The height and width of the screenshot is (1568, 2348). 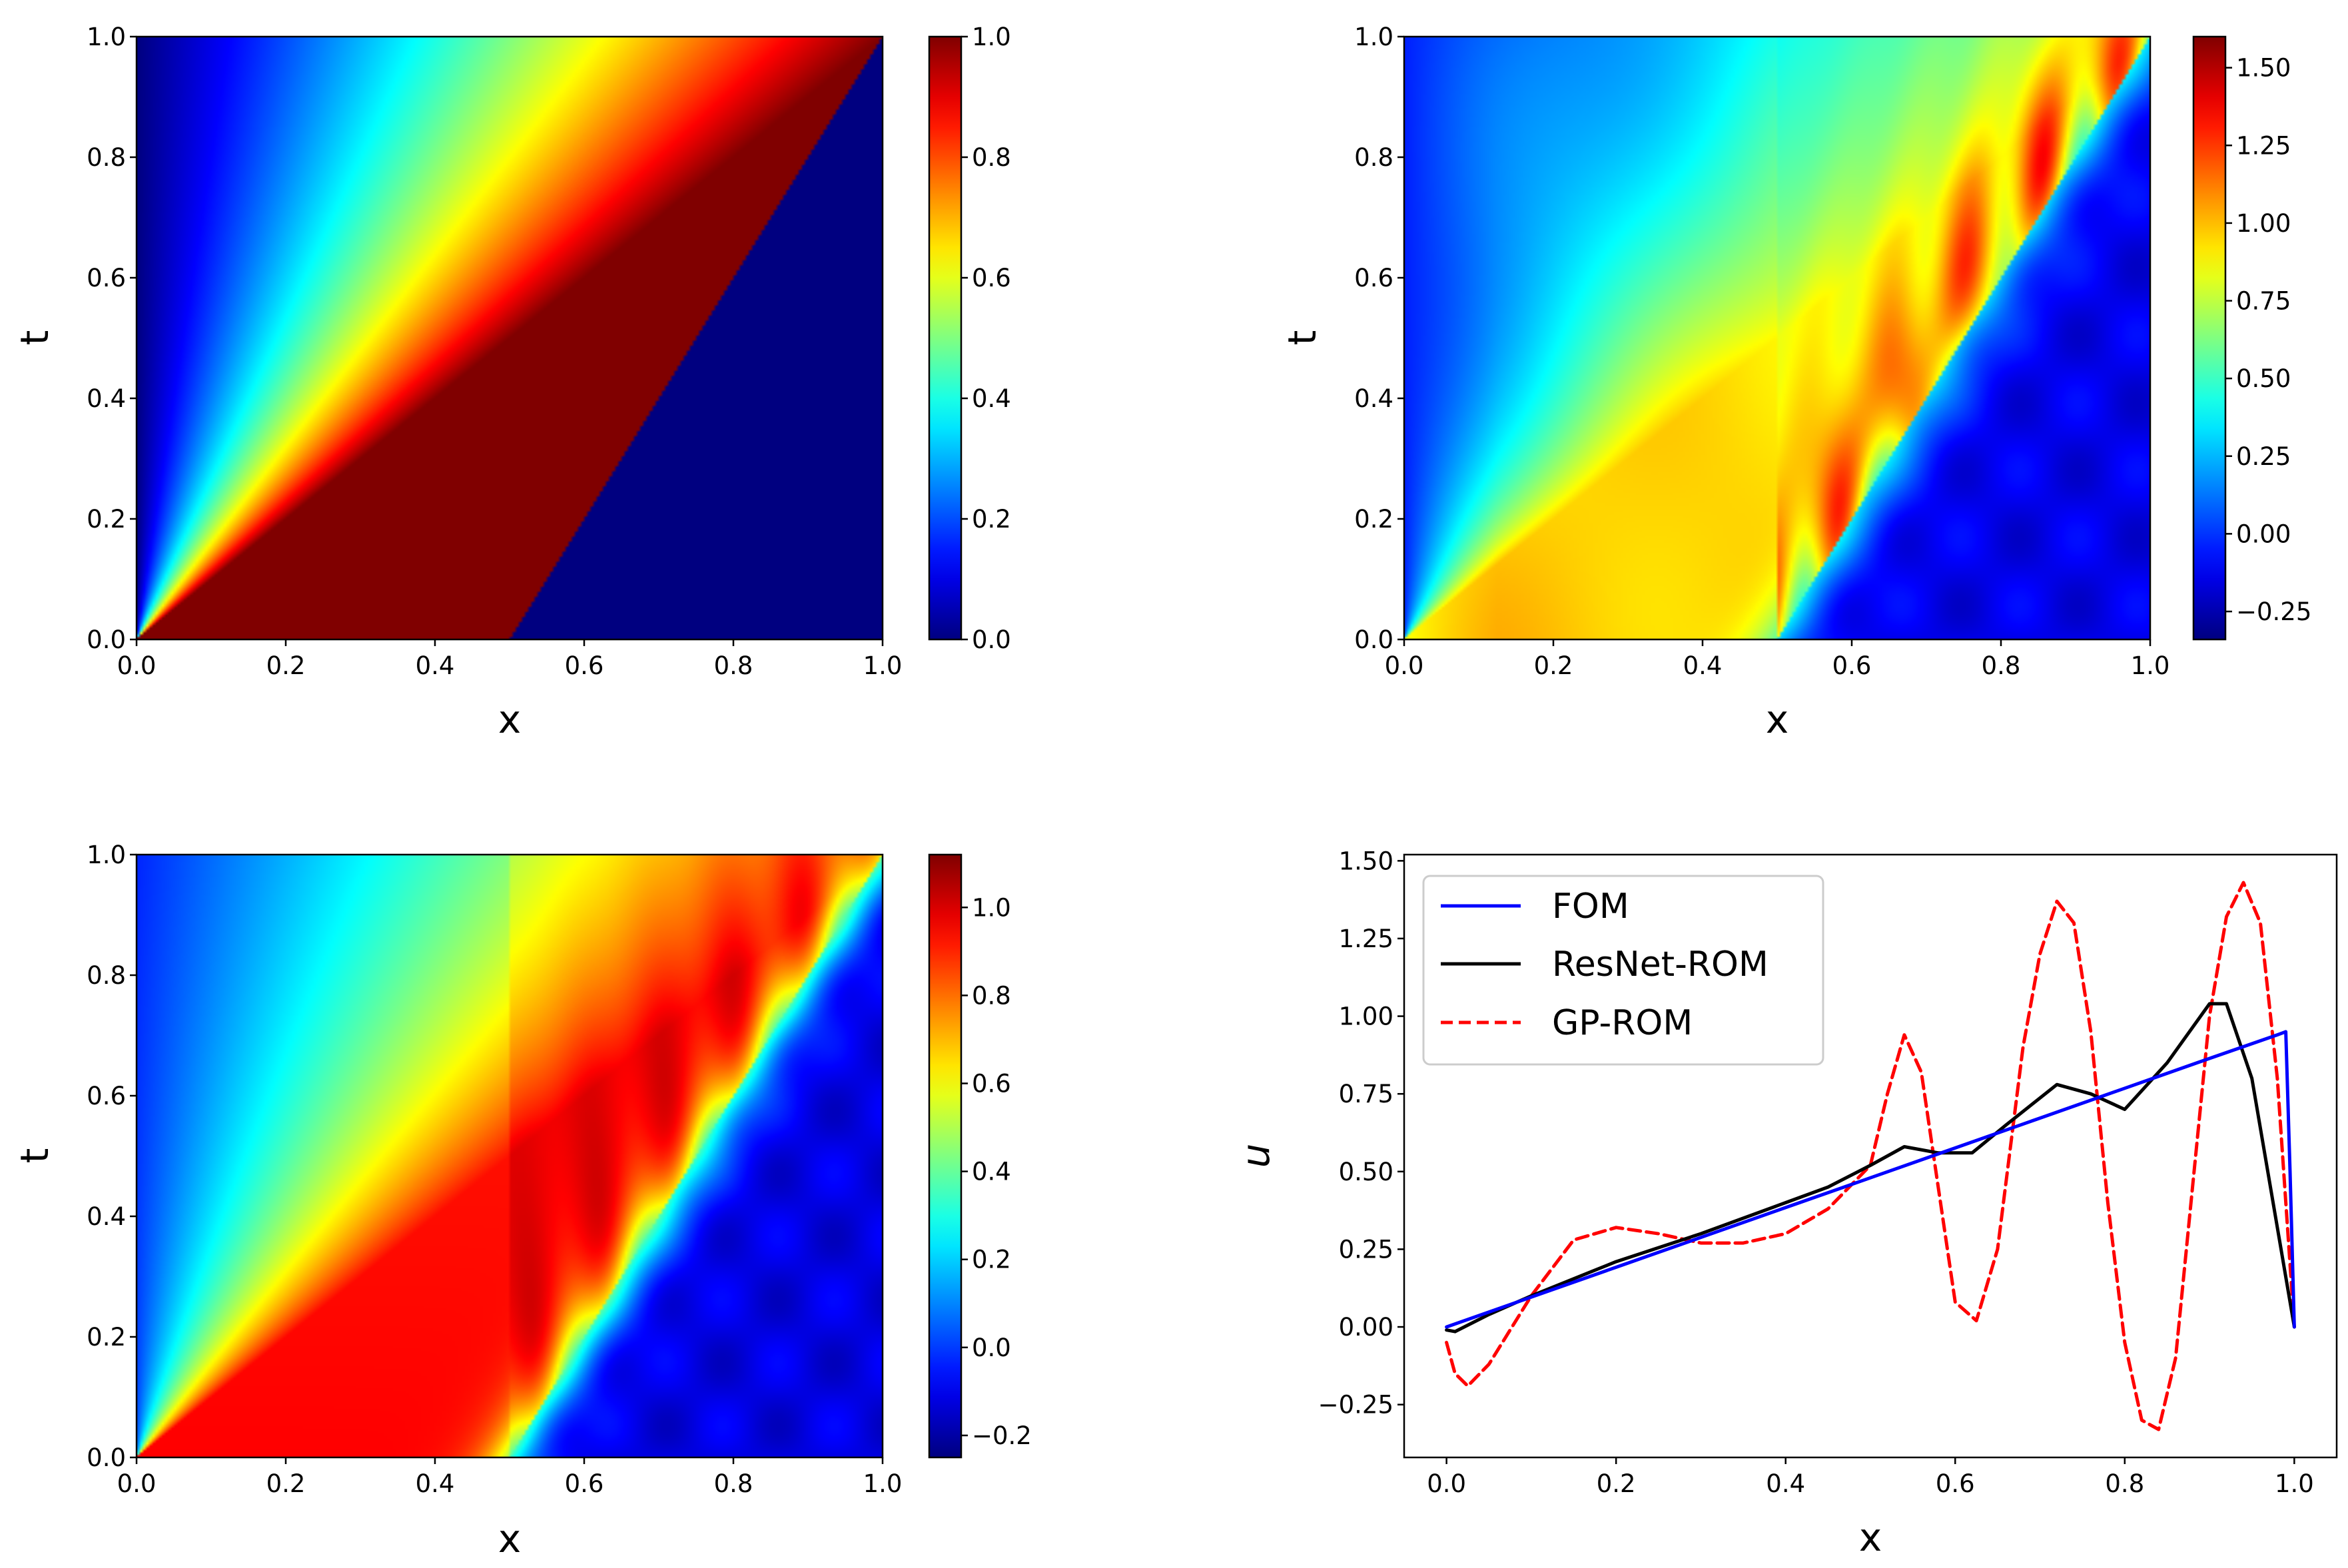 I want to click on y-tick-label: −0.25, so click(x=1355, y=1405).